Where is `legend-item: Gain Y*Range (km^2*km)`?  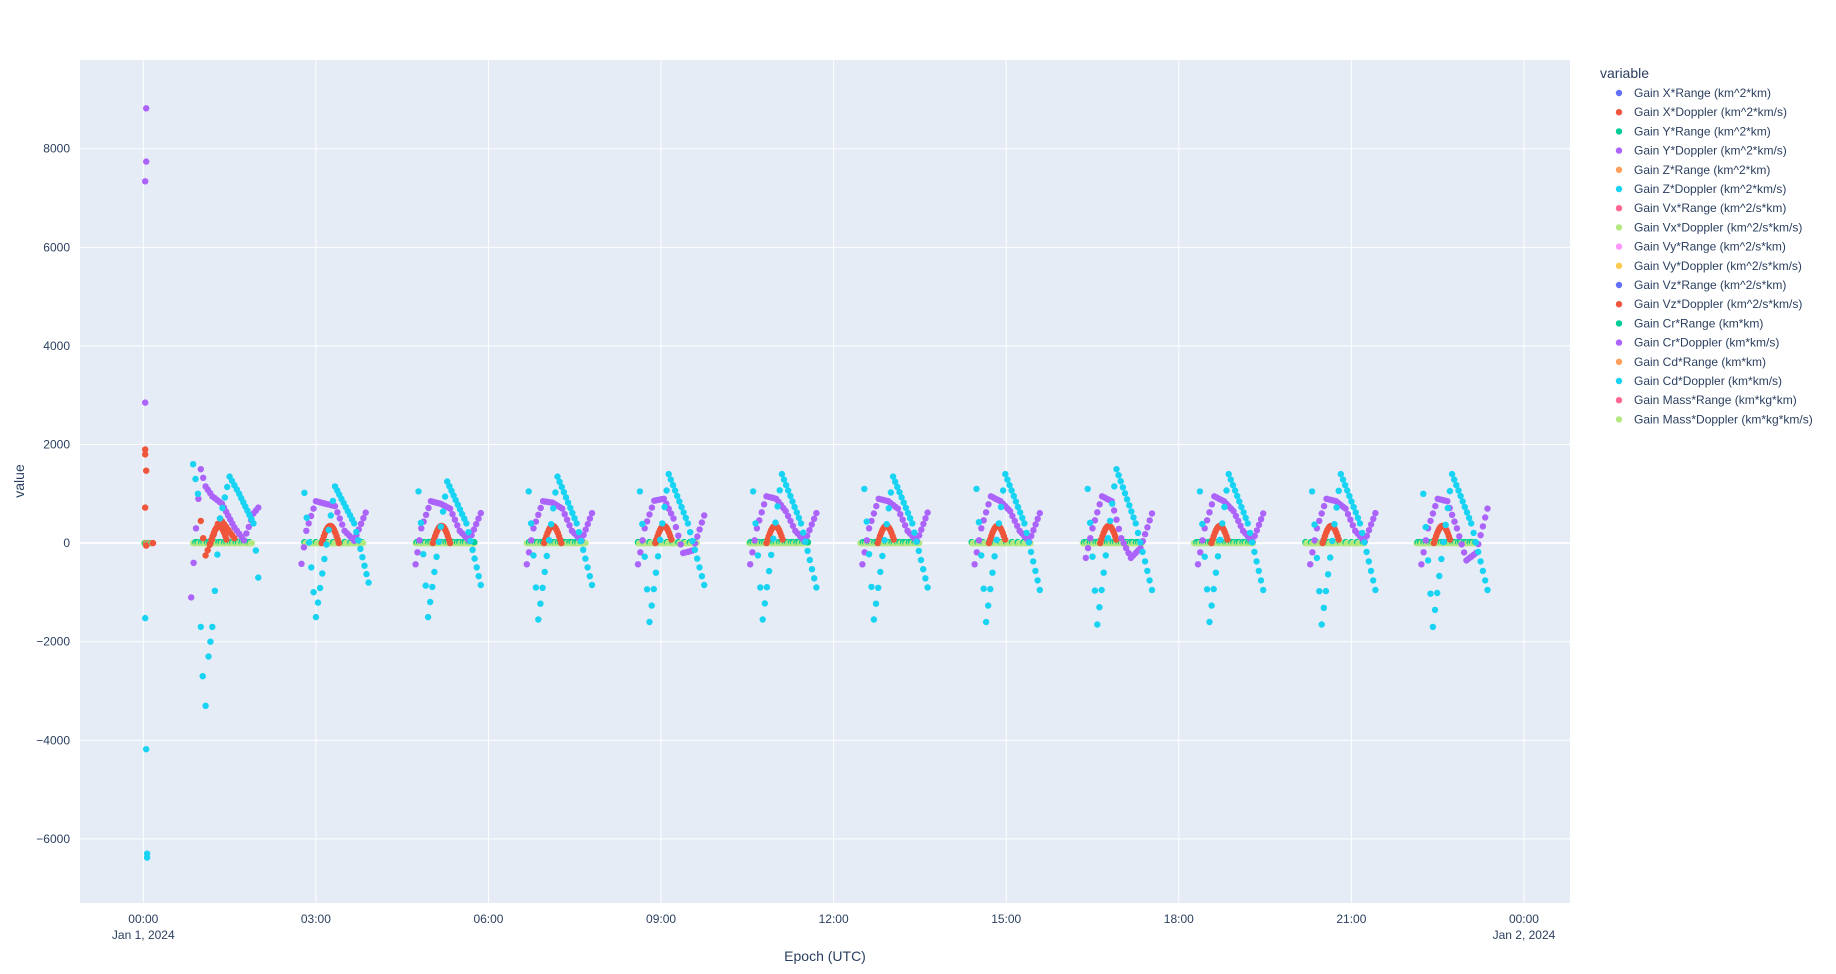
legend-item: Gain Y*Range (km^2*km) is located at coordinates (1693, 131).